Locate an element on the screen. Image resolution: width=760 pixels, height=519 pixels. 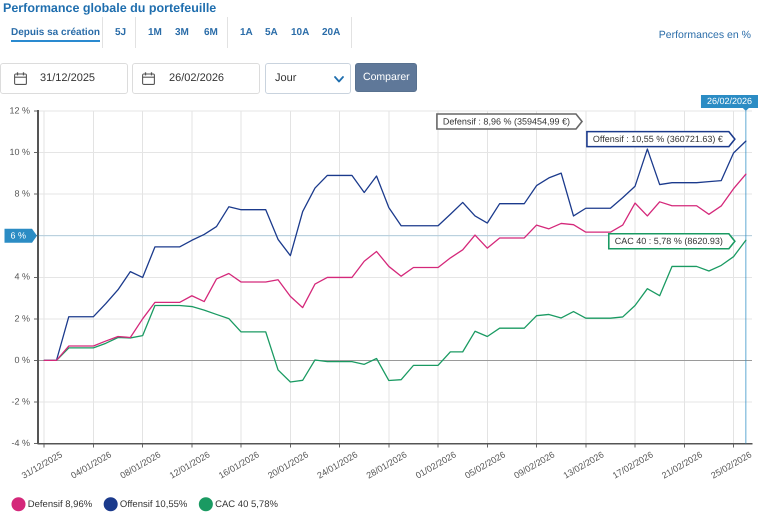
annotation: CAC 40 : 5,78 % (8620.93) is located at coordinates (668, 241).